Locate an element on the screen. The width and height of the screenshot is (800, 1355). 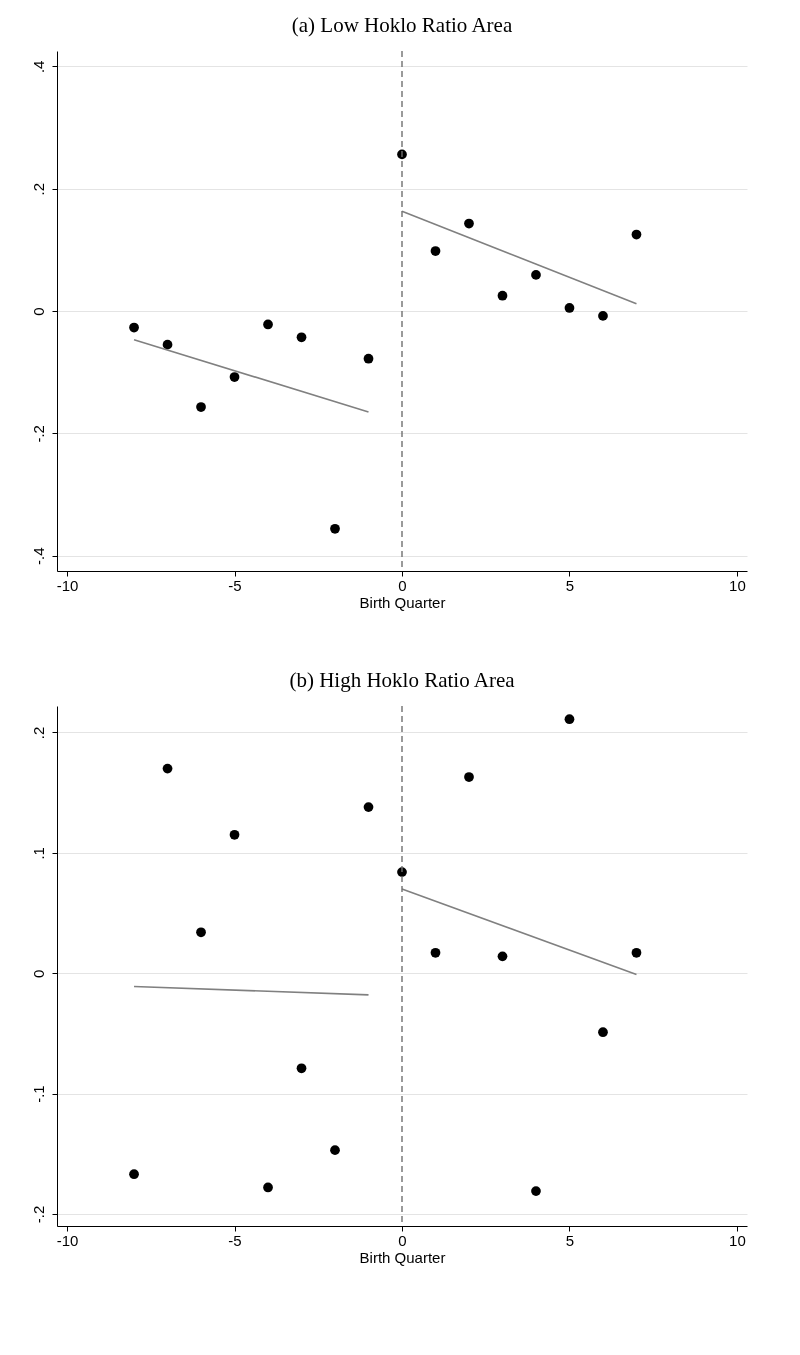
y-tick-label: -.4 is located at coordinates (38, 556).